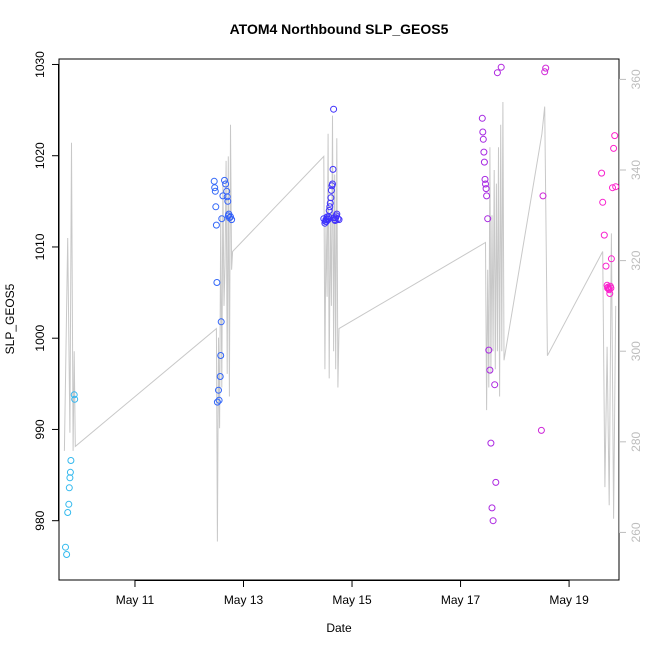 The image size is (650, 650). I want to click on right-tick-label: 360, so click(636, 79).